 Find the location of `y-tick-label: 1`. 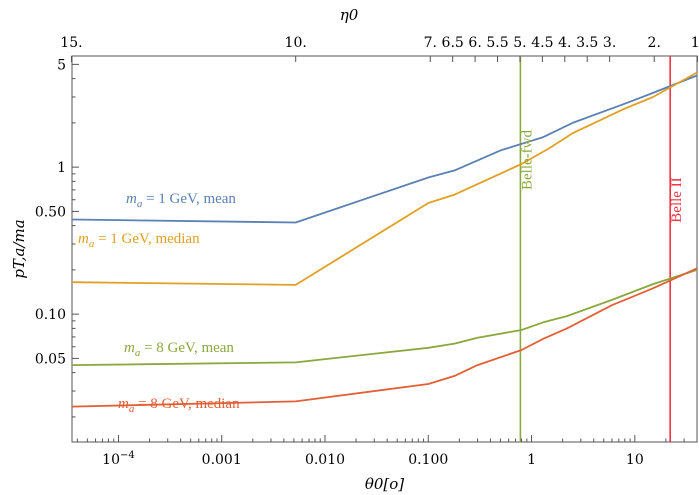

y-tick-label: 1 is located at coordinates (61, 168).